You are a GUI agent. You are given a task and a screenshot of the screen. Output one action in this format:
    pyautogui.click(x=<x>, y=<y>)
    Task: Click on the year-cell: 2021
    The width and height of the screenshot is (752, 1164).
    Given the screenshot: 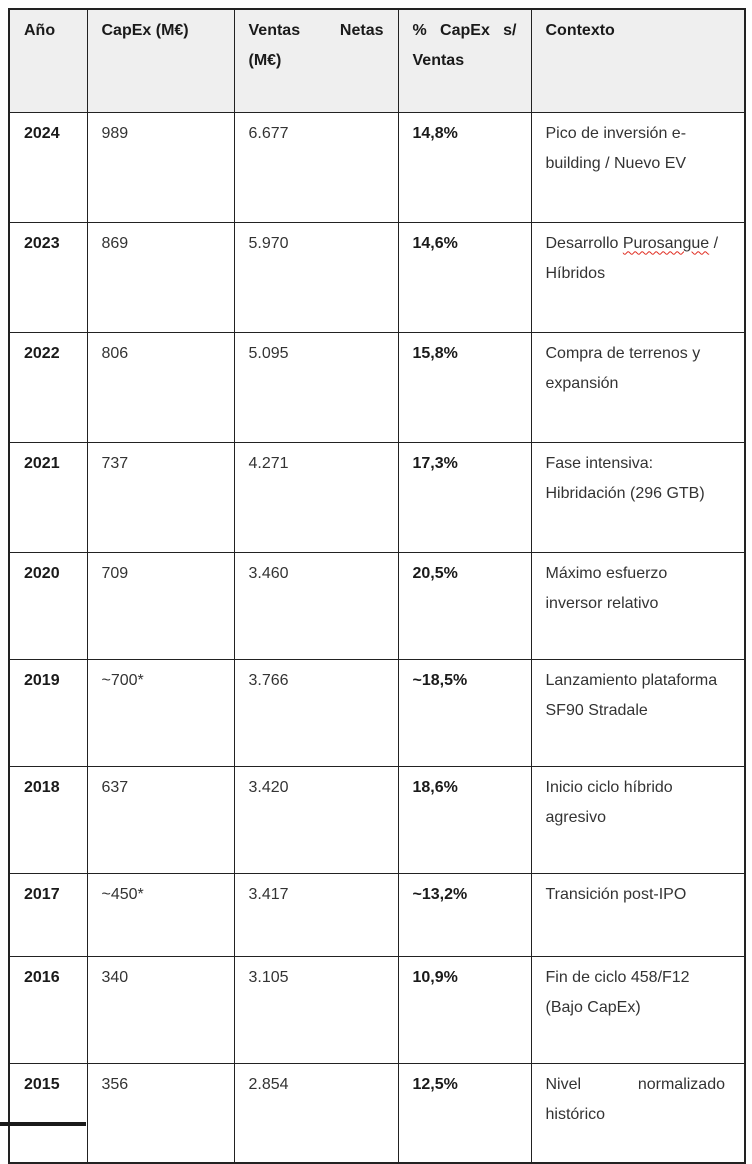 What is the action you would take?
    pyautogui.click(x=48, y=497)
    